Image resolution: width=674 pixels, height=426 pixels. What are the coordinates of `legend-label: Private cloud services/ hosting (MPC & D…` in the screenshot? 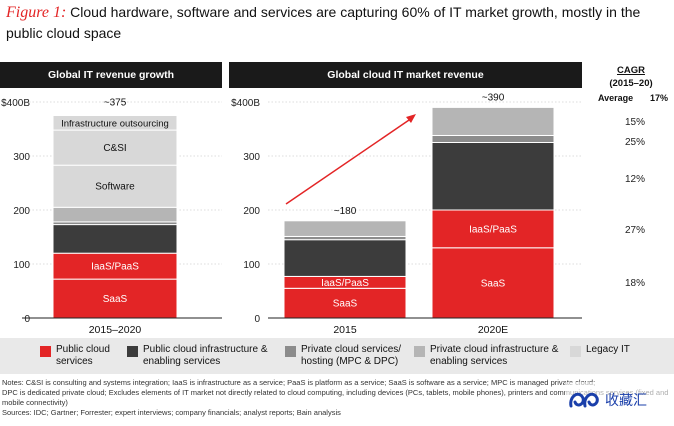 It's located at (351, 355).